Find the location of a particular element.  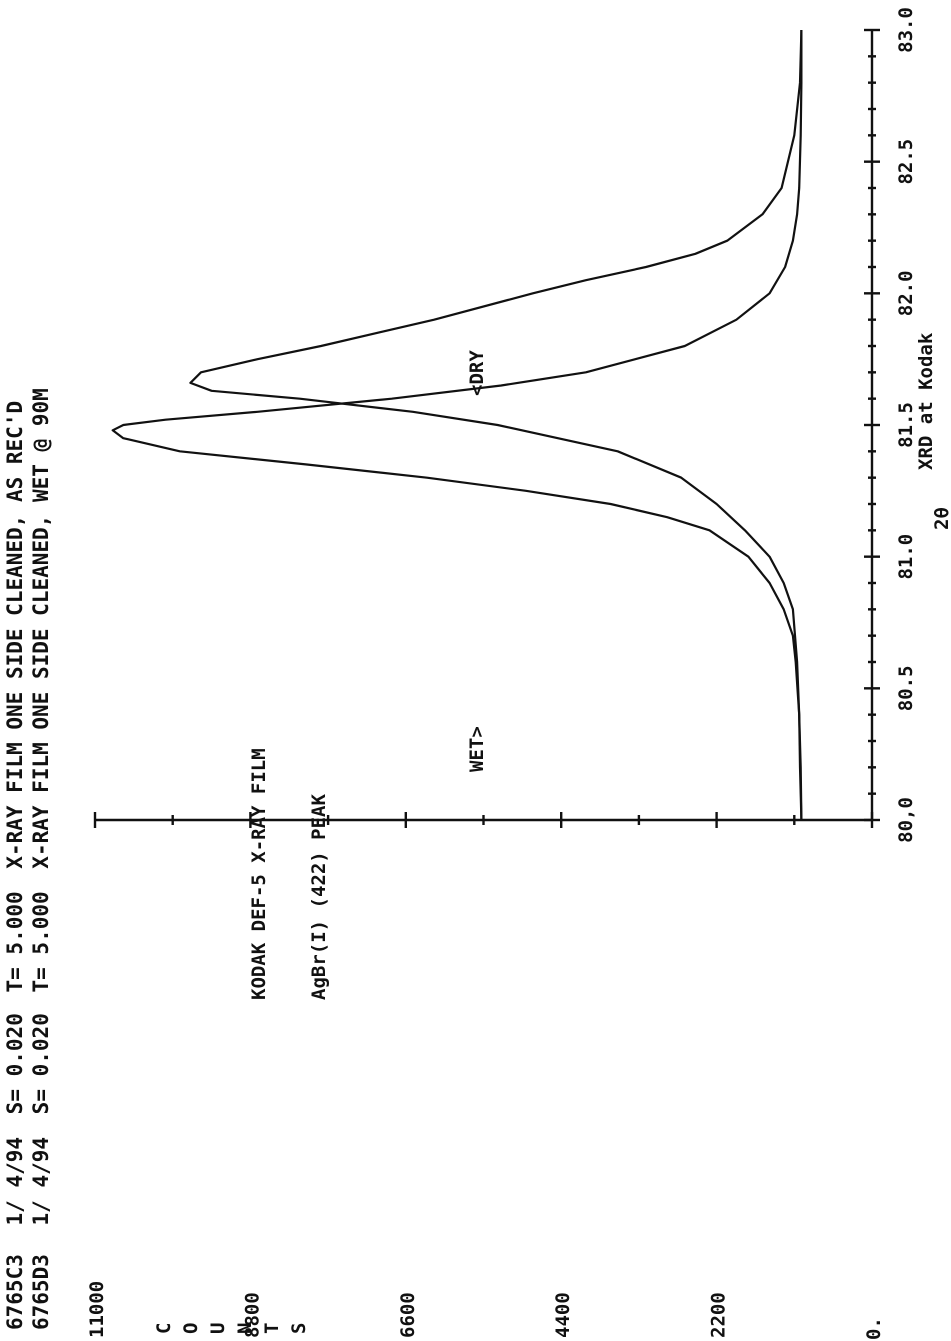

y-tick-label: 6600 is located at coordinates (408, 1315).